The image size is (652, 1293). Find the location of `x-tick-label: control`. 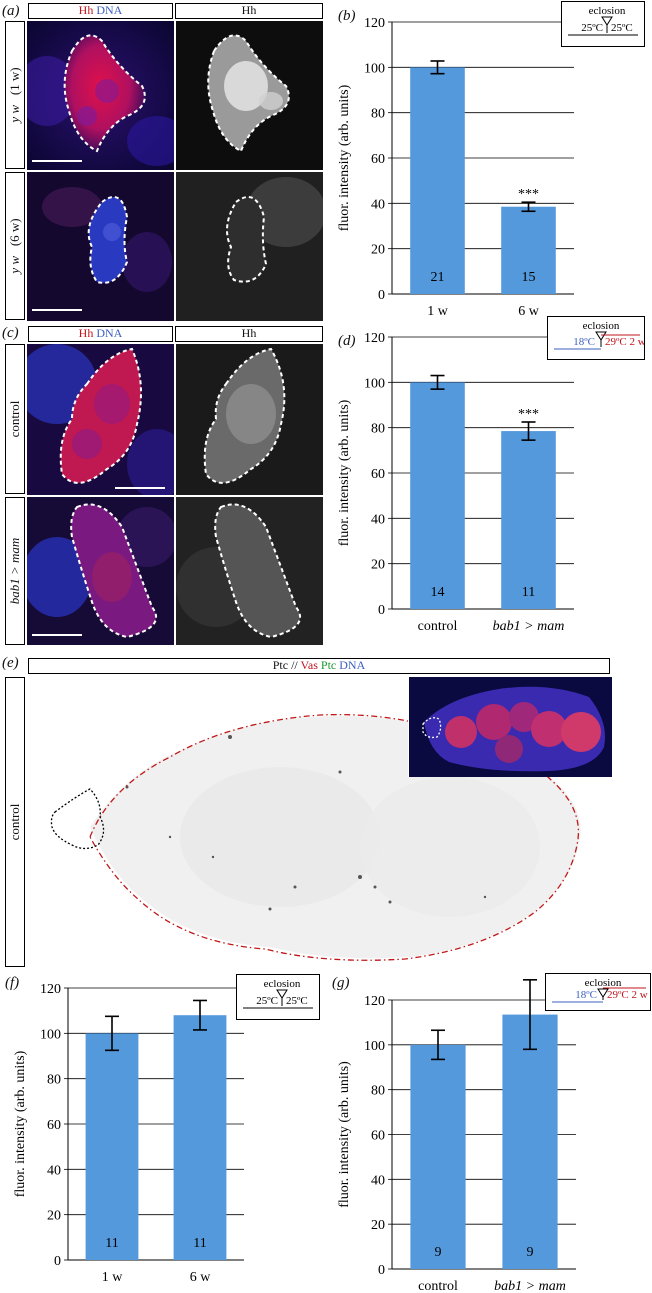

x-tick-label: control is located at coordinates (438, 626).